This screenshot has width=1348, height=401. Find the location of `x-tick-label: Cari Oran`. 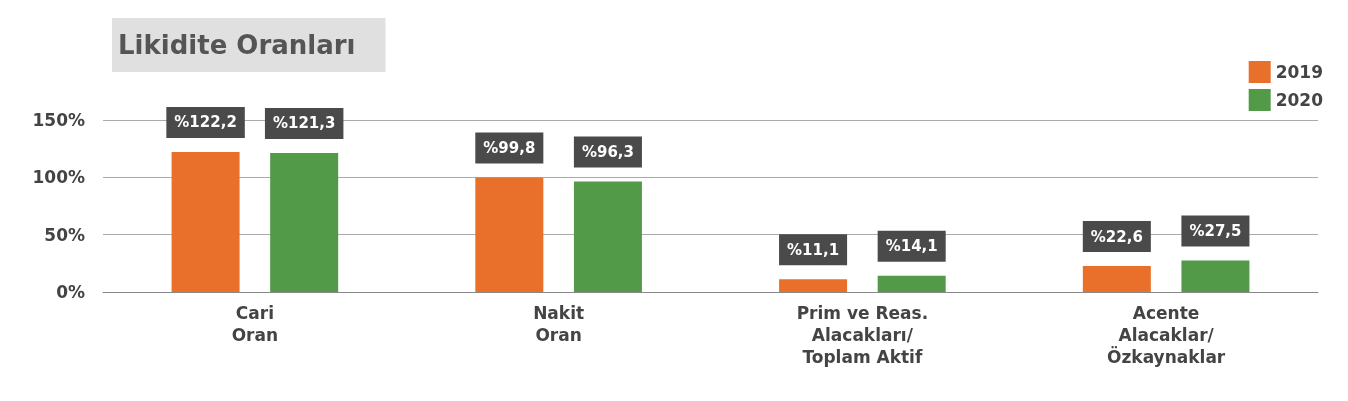

x-tick-label: Cari Oran is located at coordinates (255, 324).